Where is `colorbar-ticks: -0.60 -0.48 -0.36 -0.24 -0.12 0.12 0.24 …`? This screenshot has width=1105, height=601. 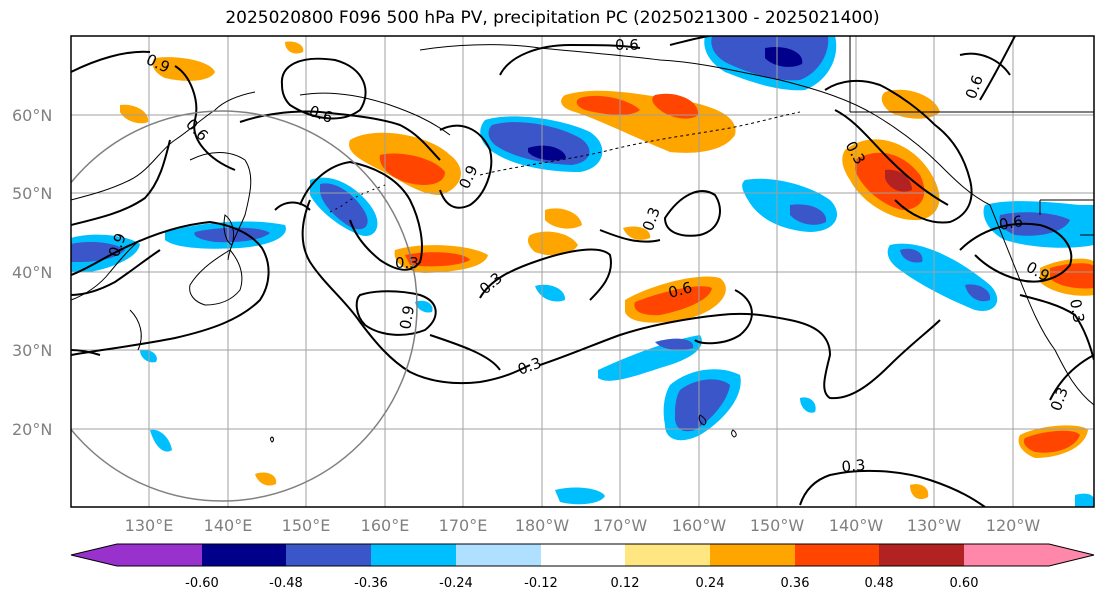 colorbar-ticks: -0.60 -0.48 -0.36 -0.24 -0.12 0.12 0.24 … is located at coordinates (581, 583).